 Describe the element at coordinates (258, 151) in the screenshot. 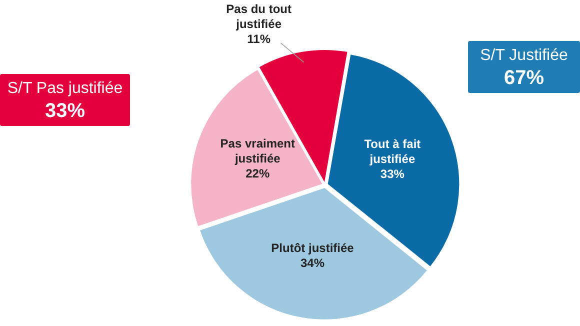

I see `slice-label: Pas vraiment justifiée` at that location.